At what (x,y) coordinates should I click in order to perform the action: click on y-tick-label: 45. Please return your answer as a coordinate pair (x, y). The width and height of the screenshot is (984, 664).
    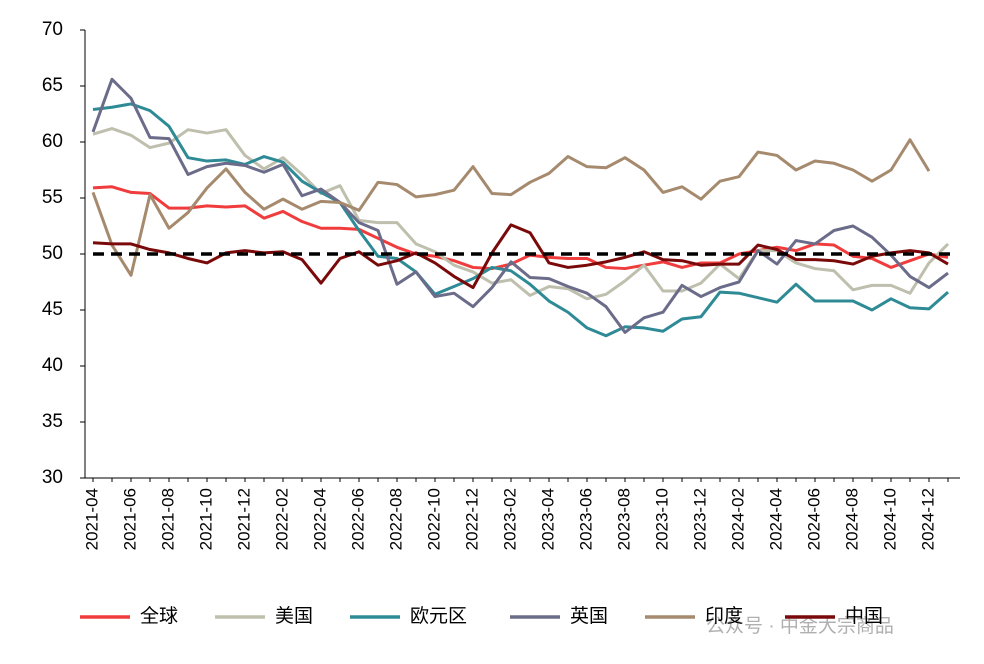
    Looking at the image, I should click on (52, 309).